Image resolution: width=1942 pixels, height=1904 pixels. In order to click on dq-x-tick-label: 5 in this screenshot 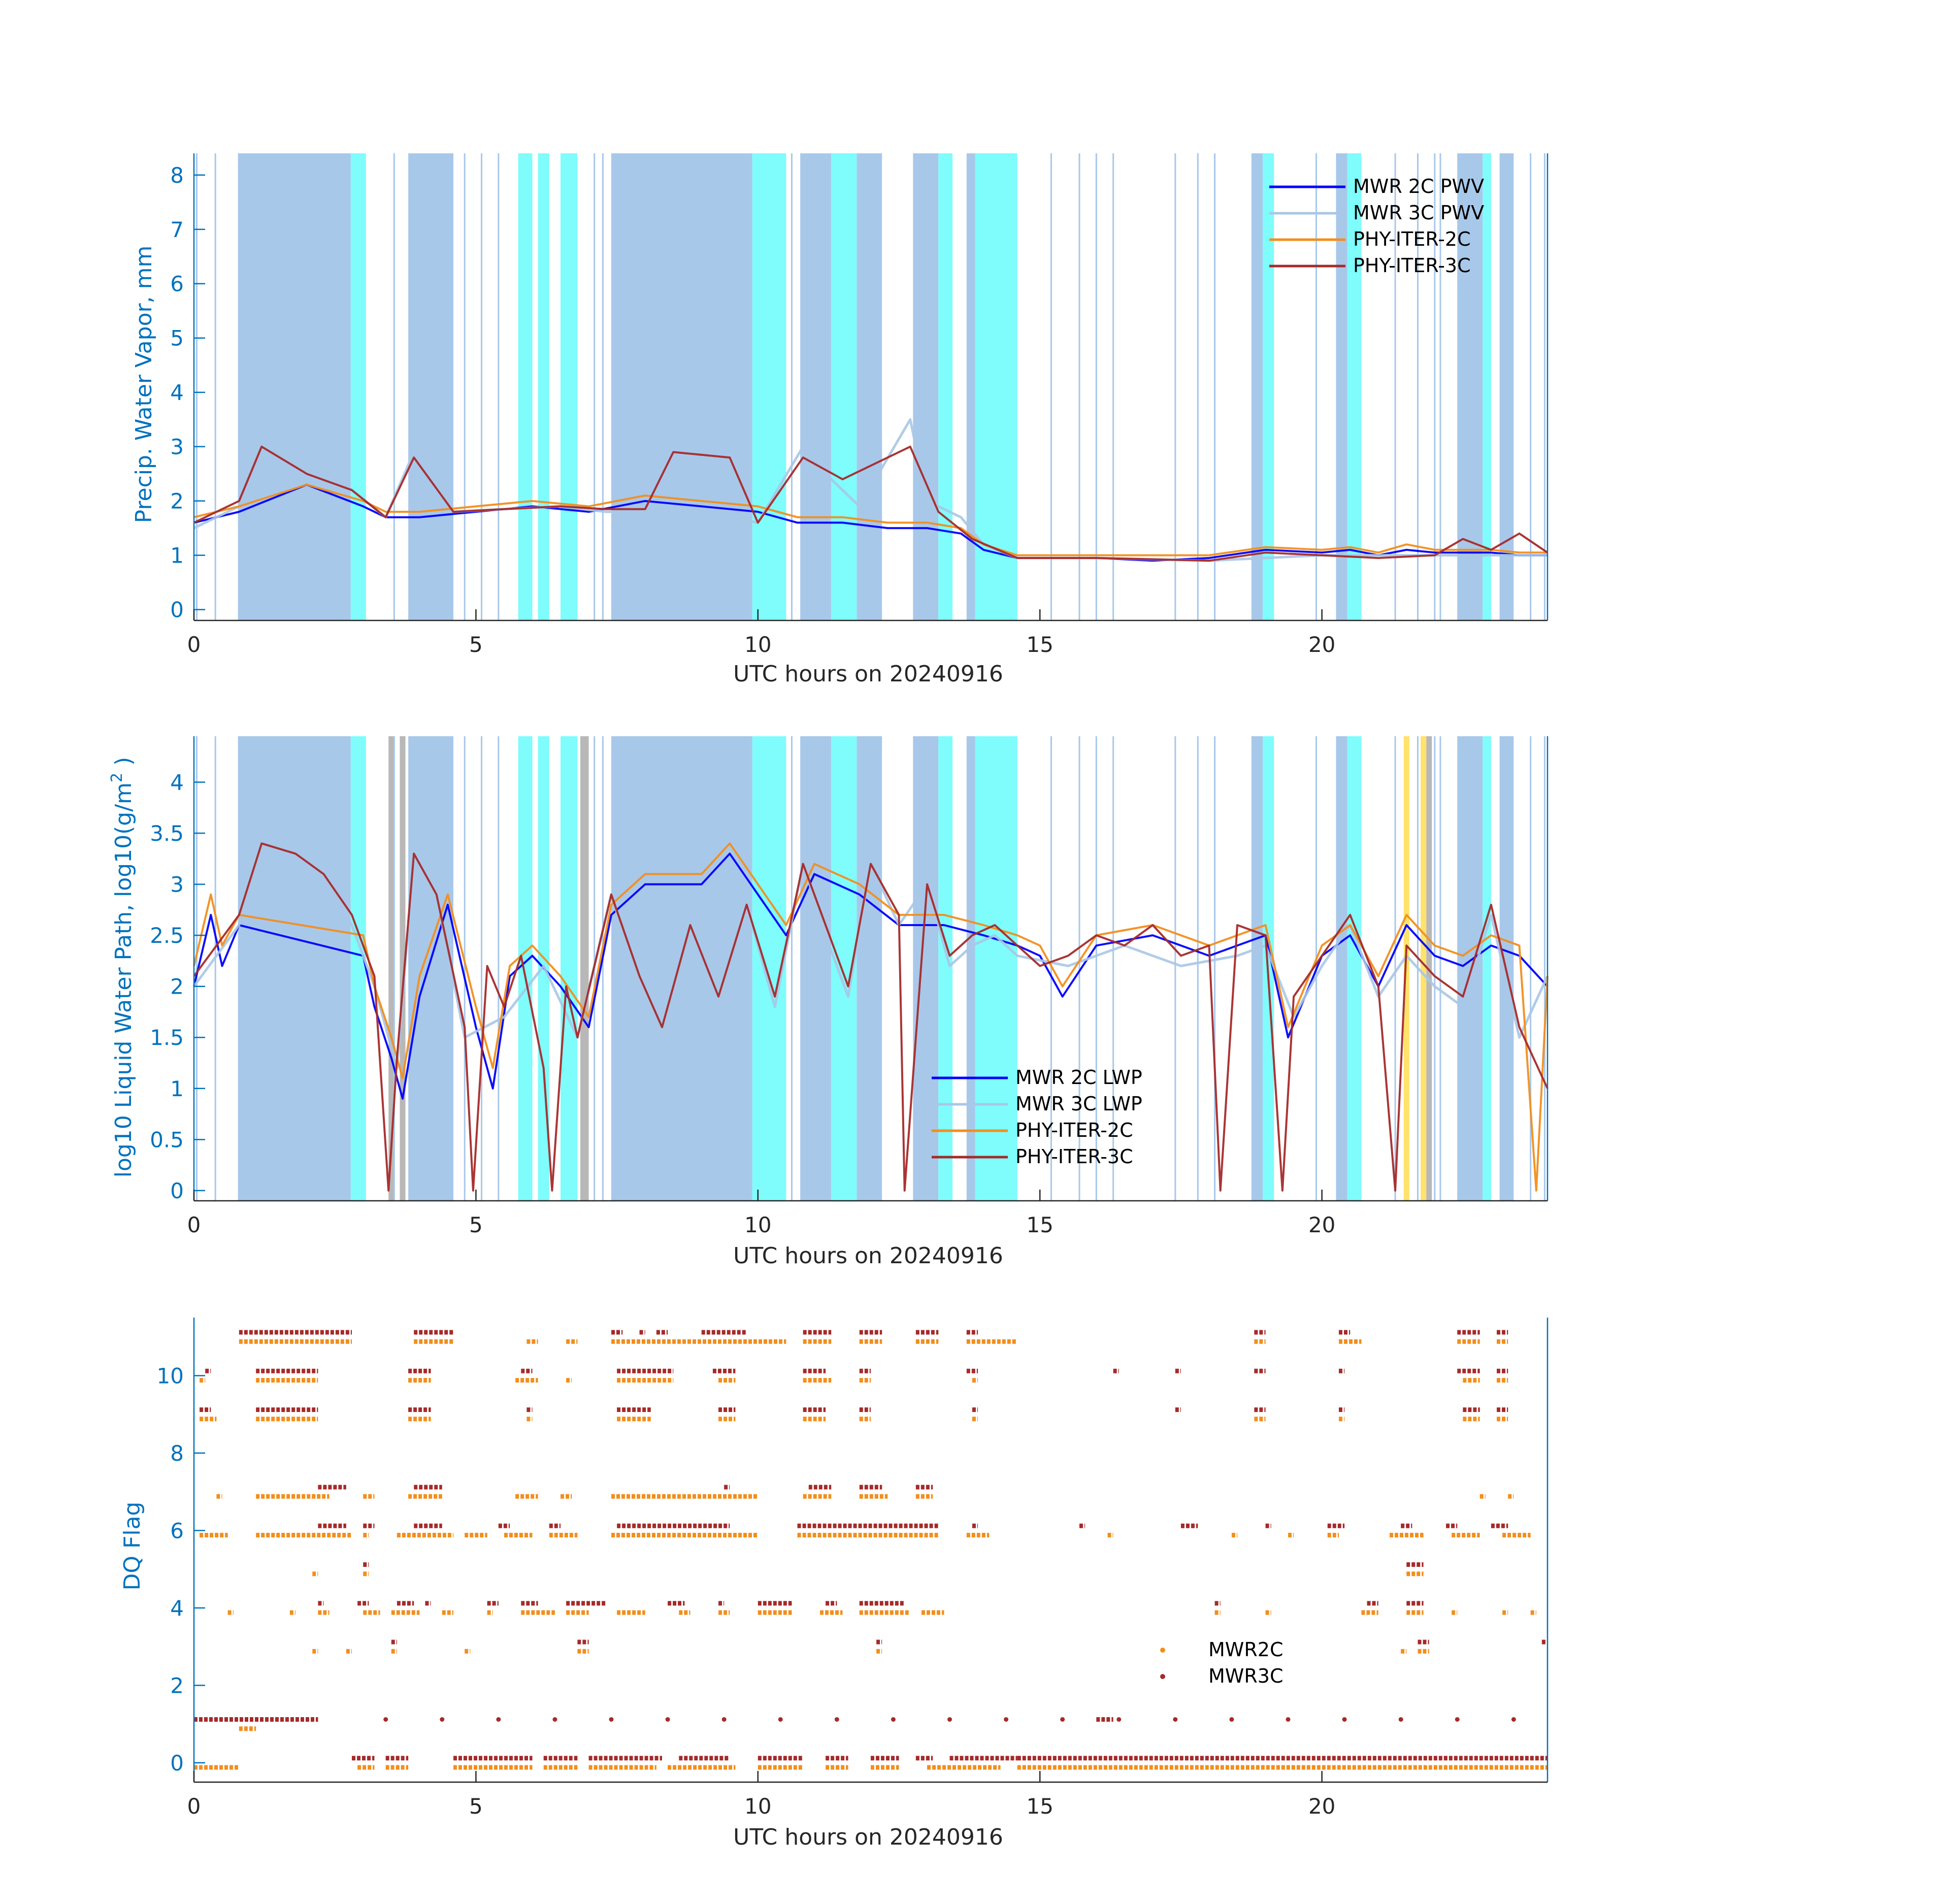, I will do `click(476, 1807)`.